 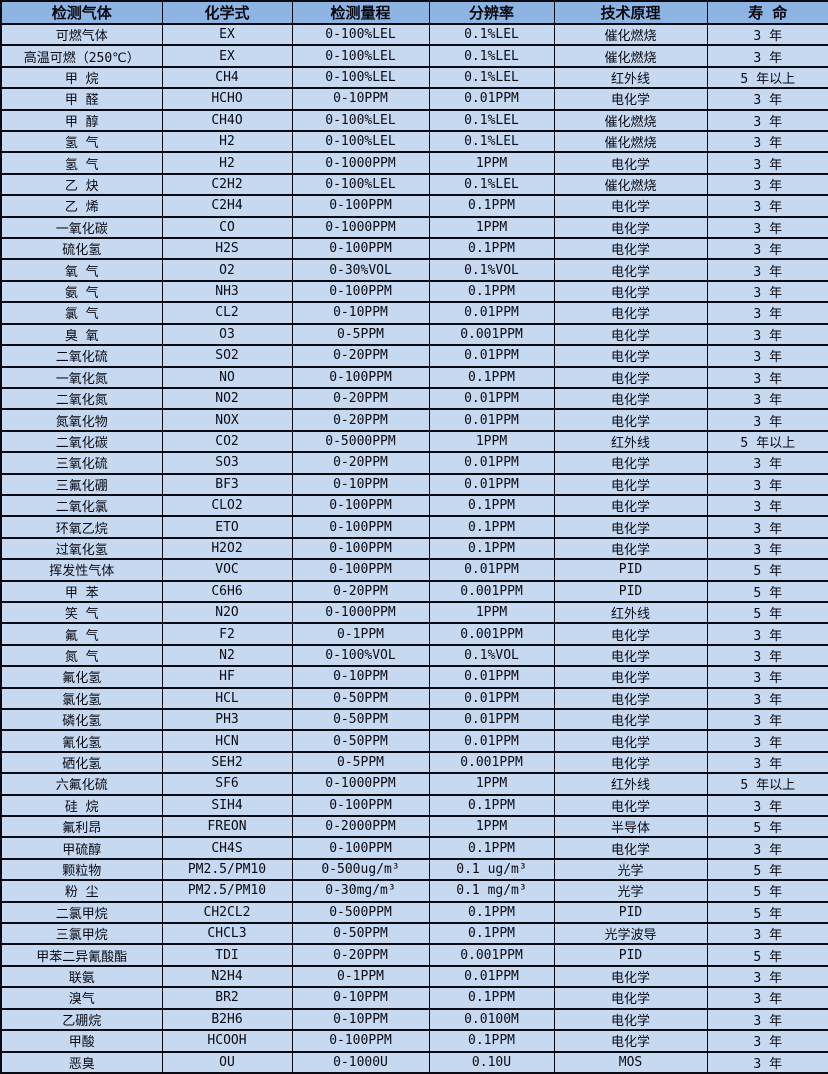 What do you see at coordinates (81, 891) in the screenshot?
I see `gas-name-cell: 粉 尘` at bounding box center [81, 891].